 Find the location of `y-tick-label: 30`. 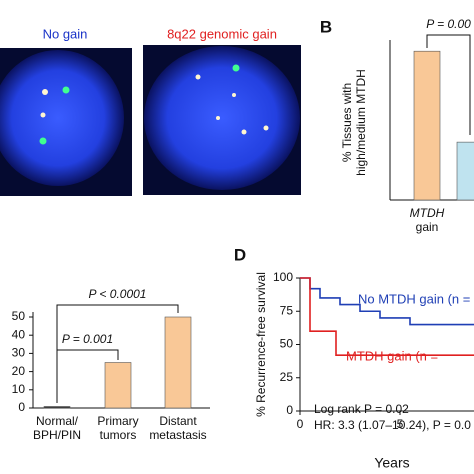

y-tick-label: 30 is located at coordinates (19, 353).